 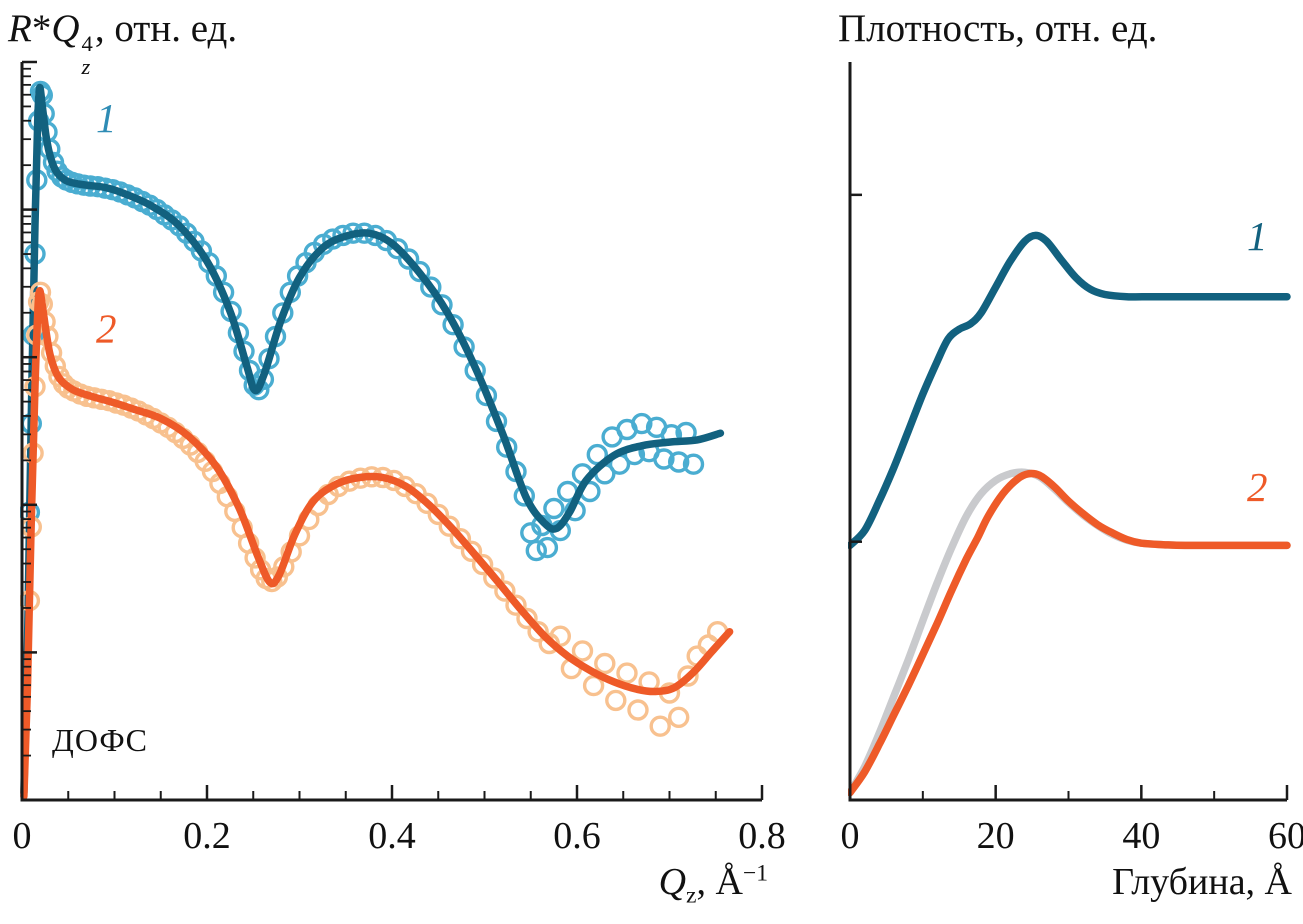 What do you see at coordinates (1202, 882) in the screenshot?
I see `right-x-title-text: Глубина, Å` at bounding box center [1202, 882].